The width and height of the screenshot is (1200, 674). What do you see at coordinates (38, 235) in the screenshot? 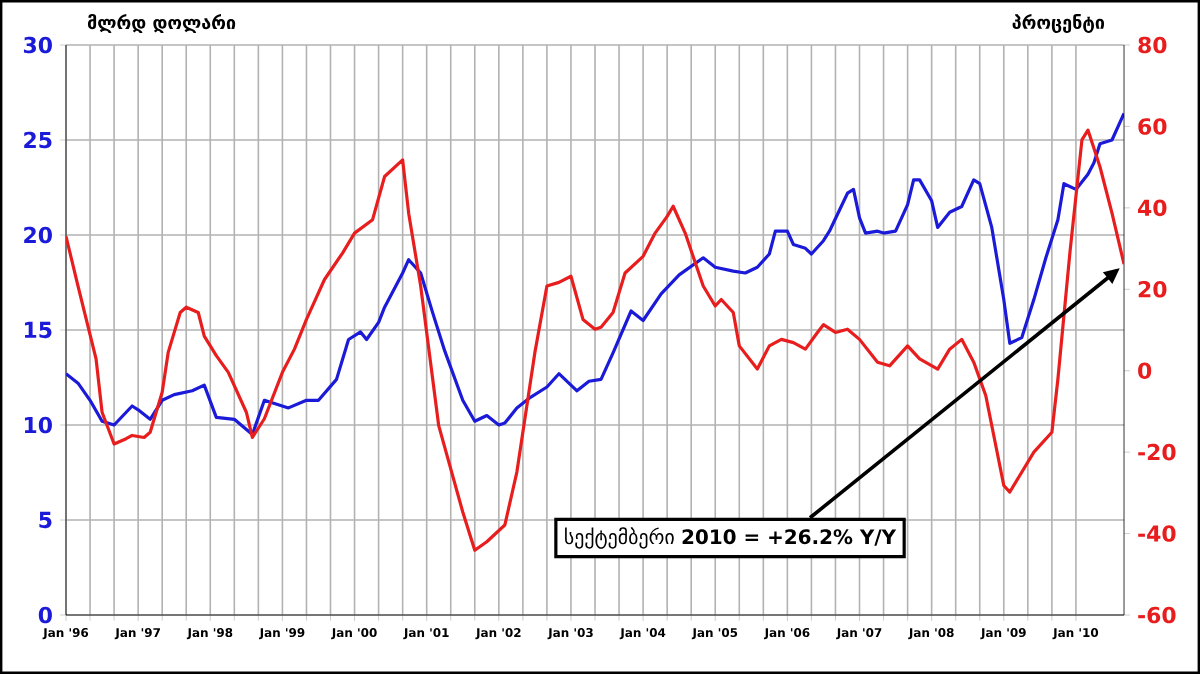
I see `y-tick-label: 20` at bounding box center [38, 235].